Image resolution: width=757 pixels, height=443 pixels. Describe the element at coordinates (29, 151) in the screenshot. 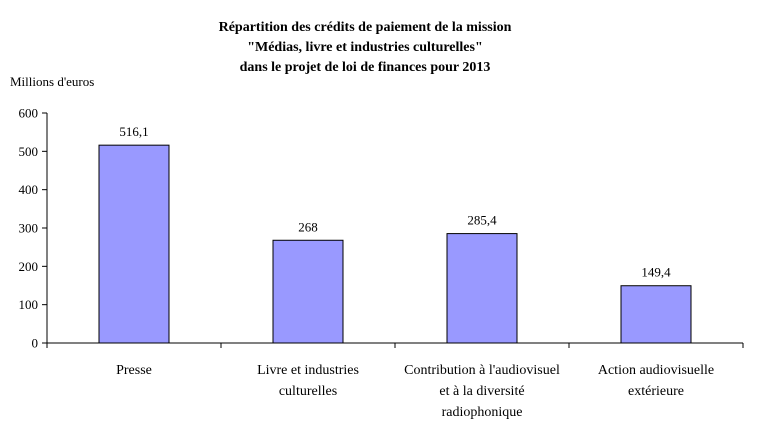

I see `y-tick-label: 500` at that location.